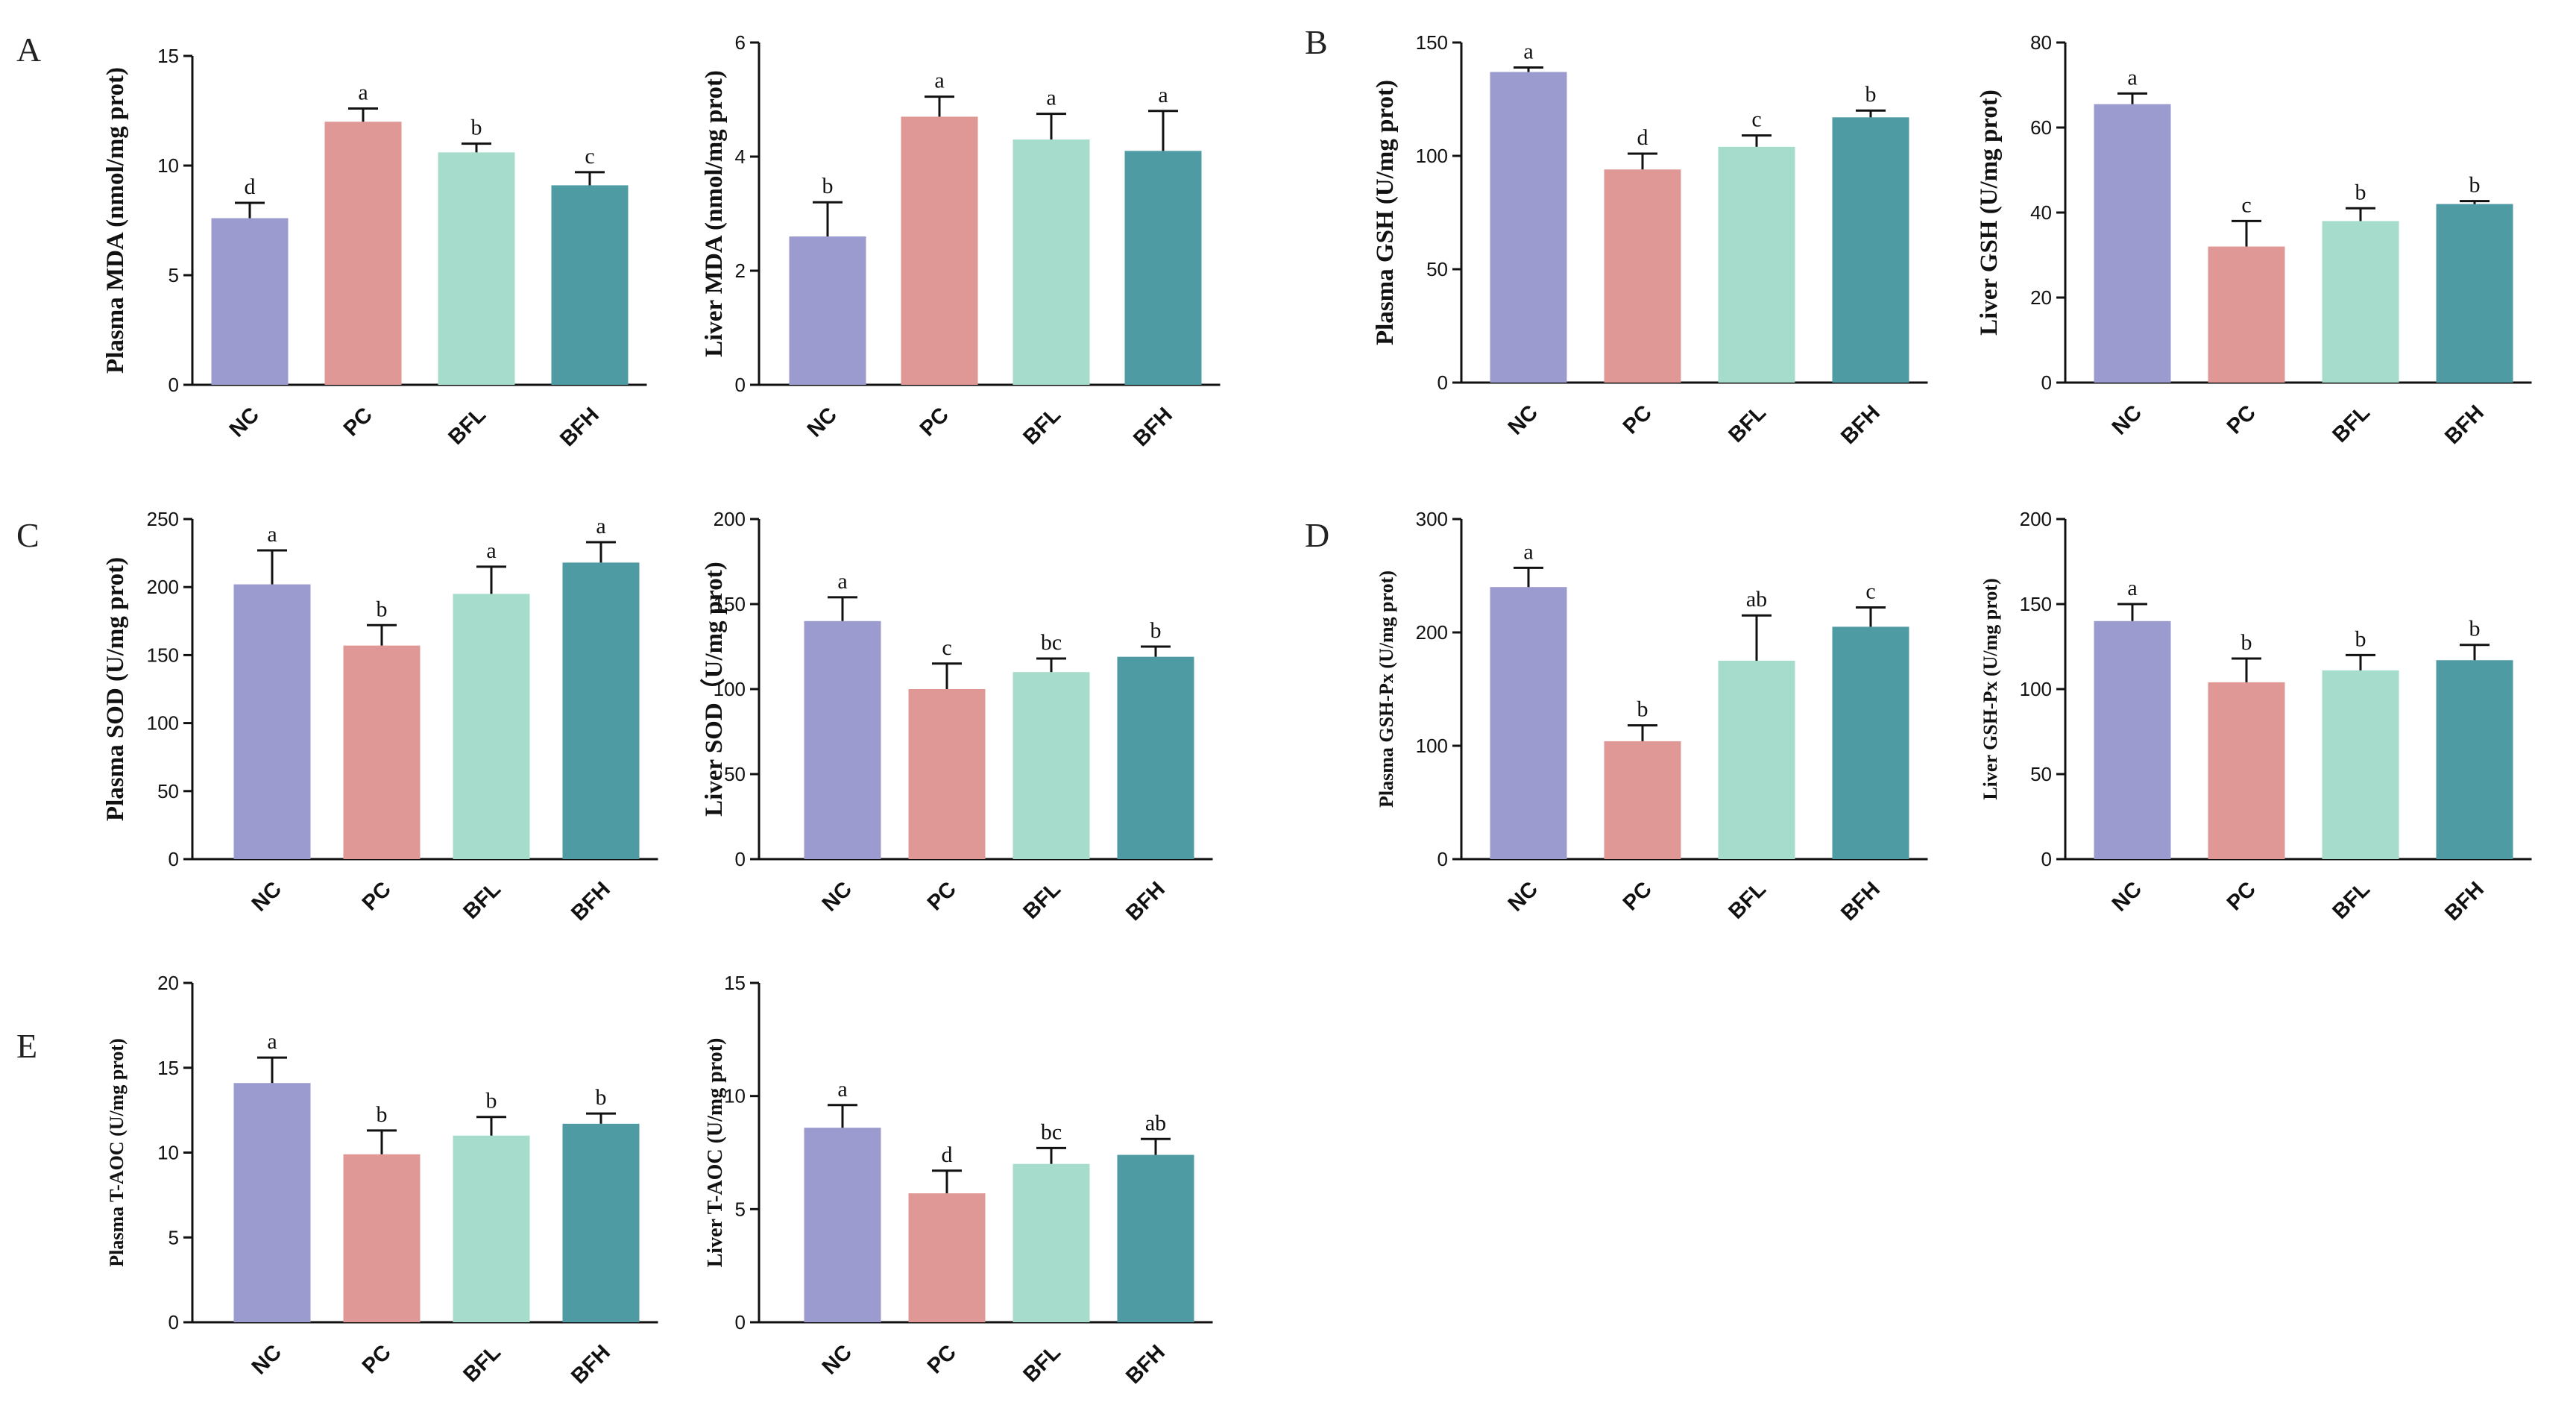  I want to click on sig-letter-pc: b, so click(383, 1114).